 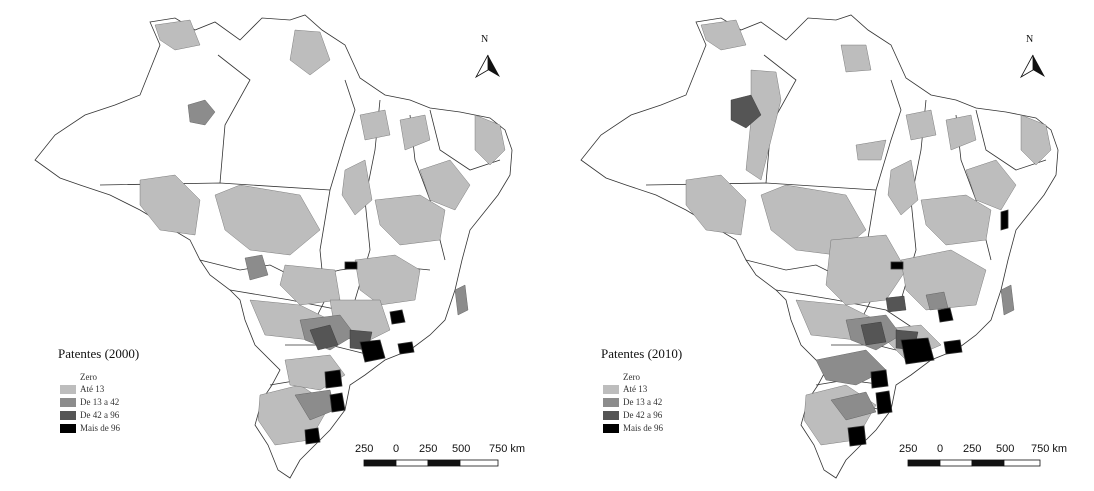 What do you see at coordinates (82, 389) in the screenshot?
I see `legend-ate13-2000: Até 13` at bounding box center [82, 389].